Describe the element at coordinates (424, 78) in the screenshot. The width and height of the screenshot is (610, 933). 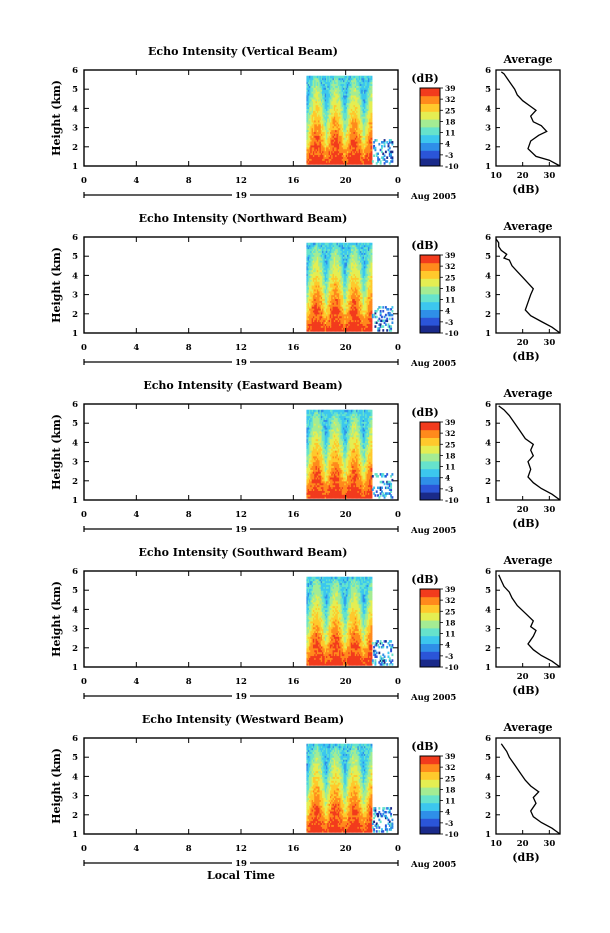
I see `colorbar-label: (dB)` at that location.